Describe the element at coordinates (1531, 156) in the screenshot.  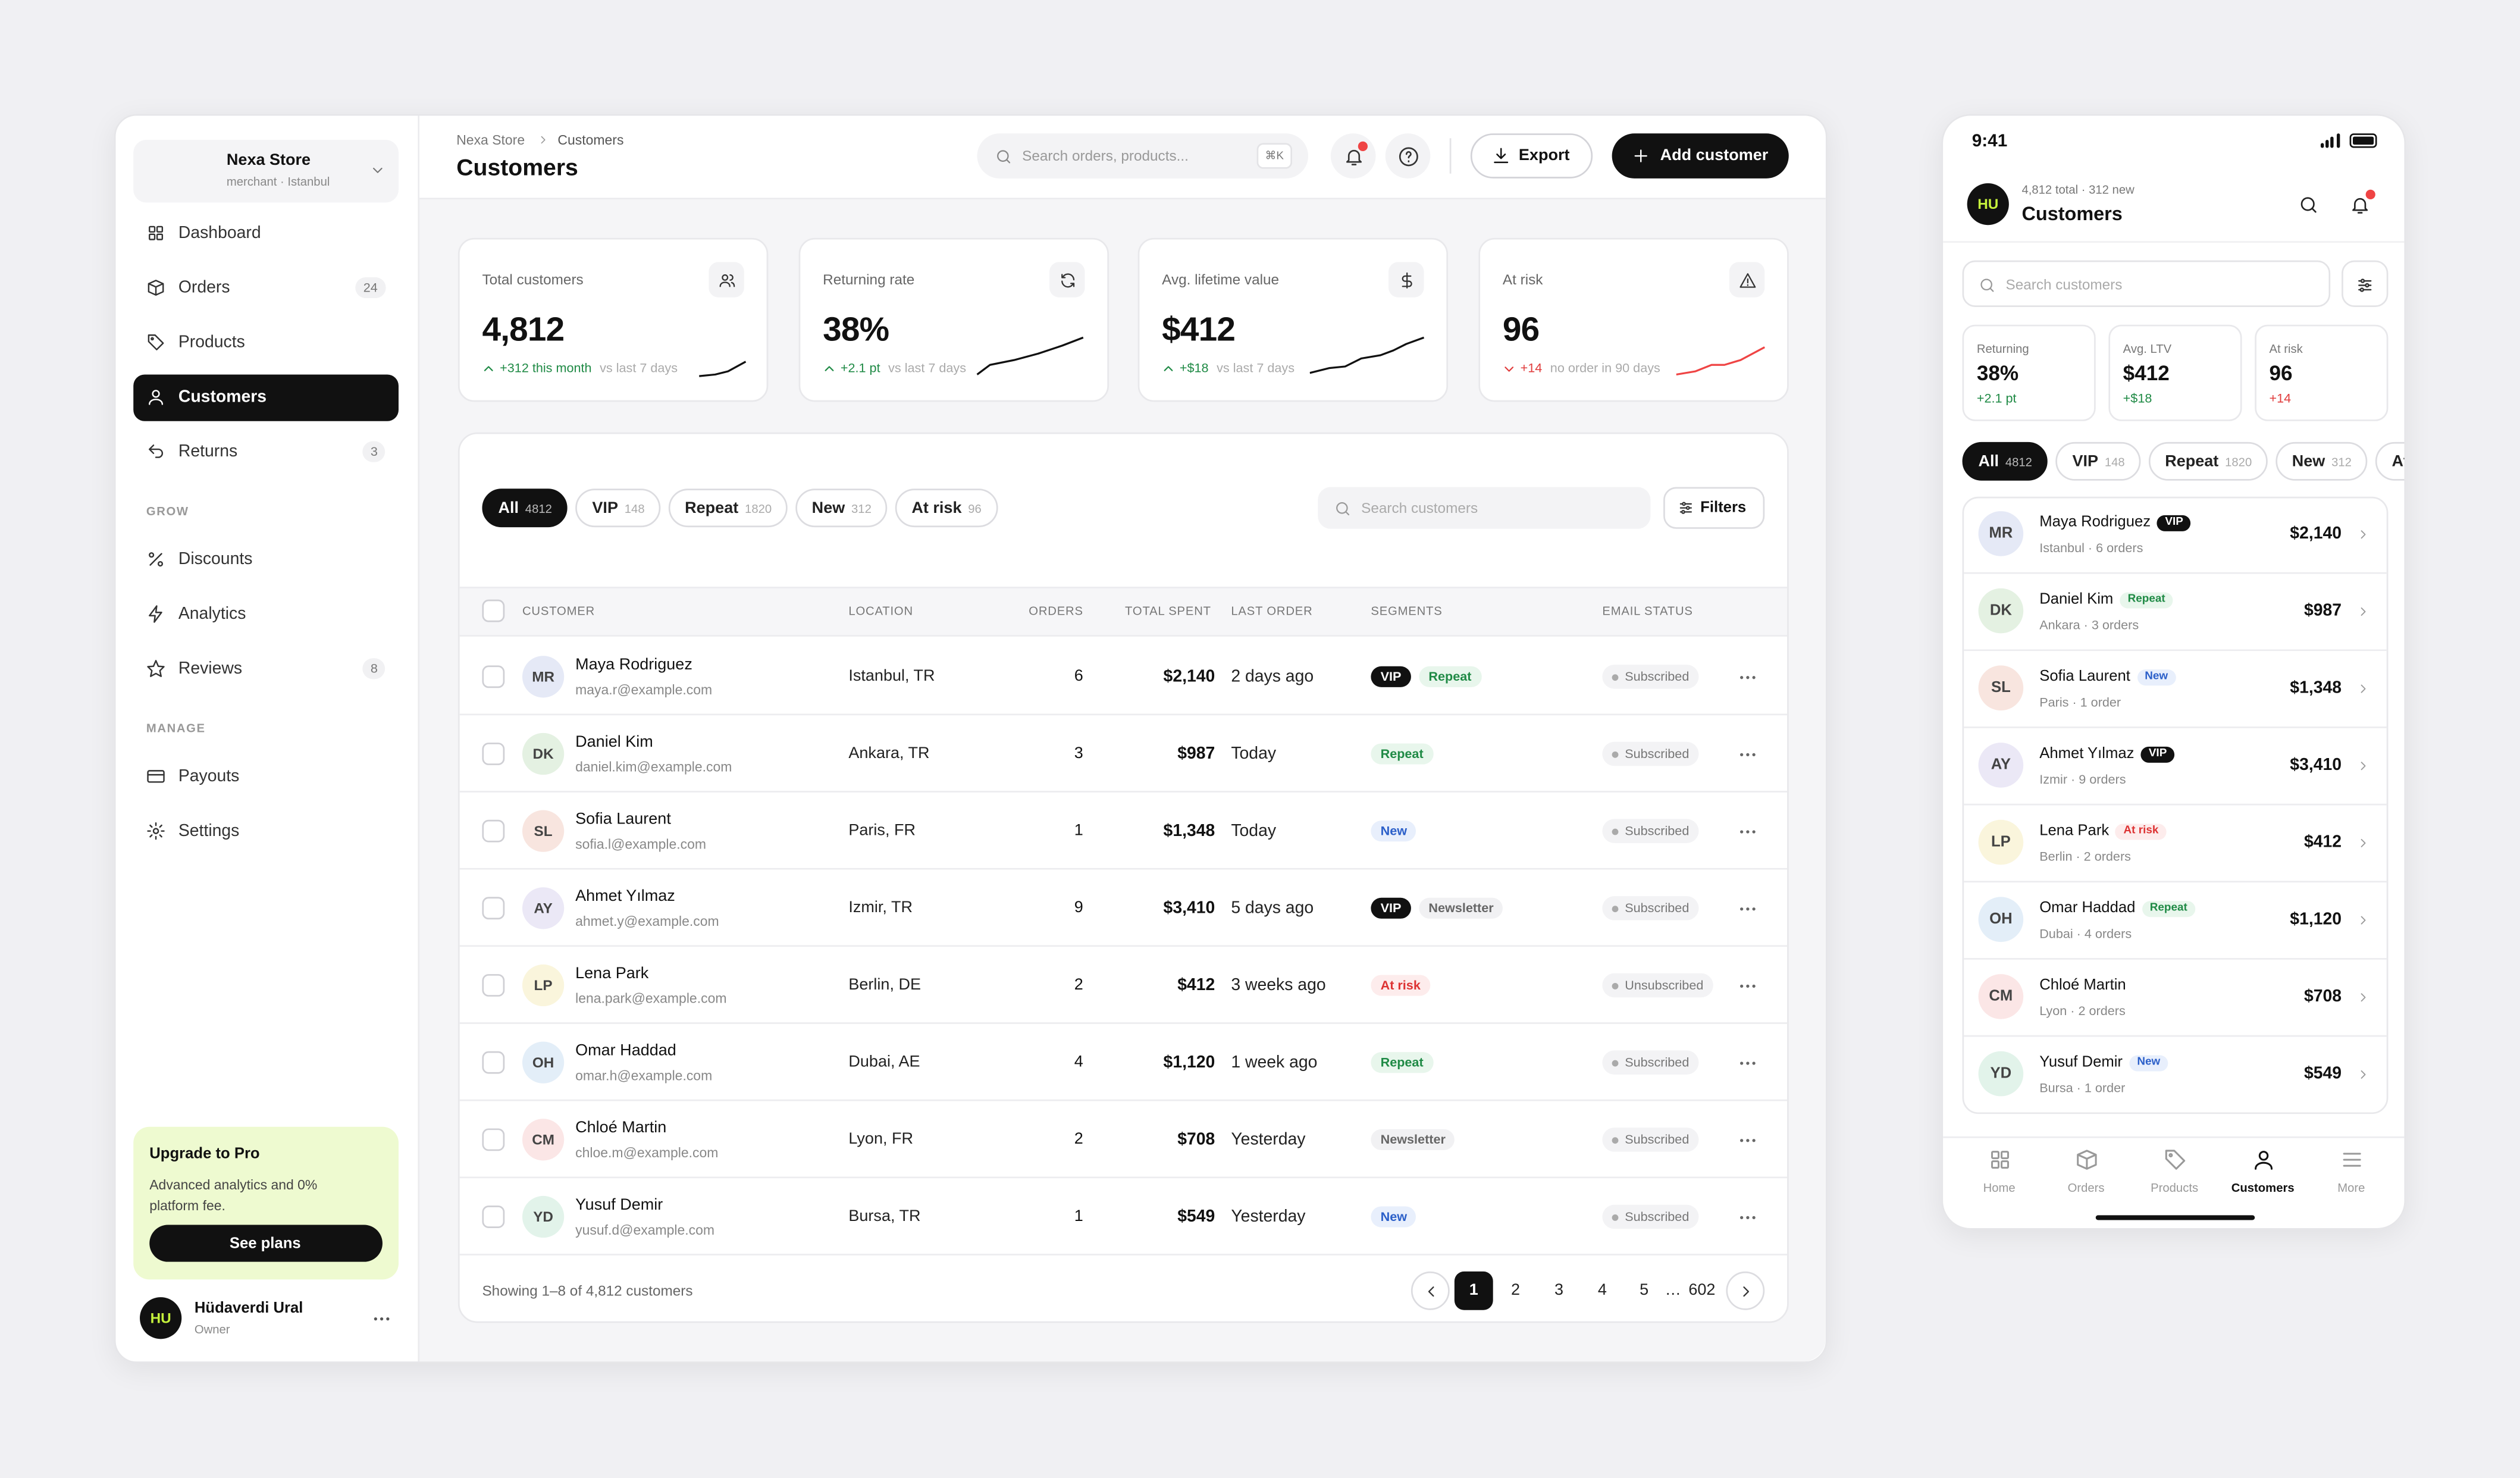
I see `export-button` at that location.